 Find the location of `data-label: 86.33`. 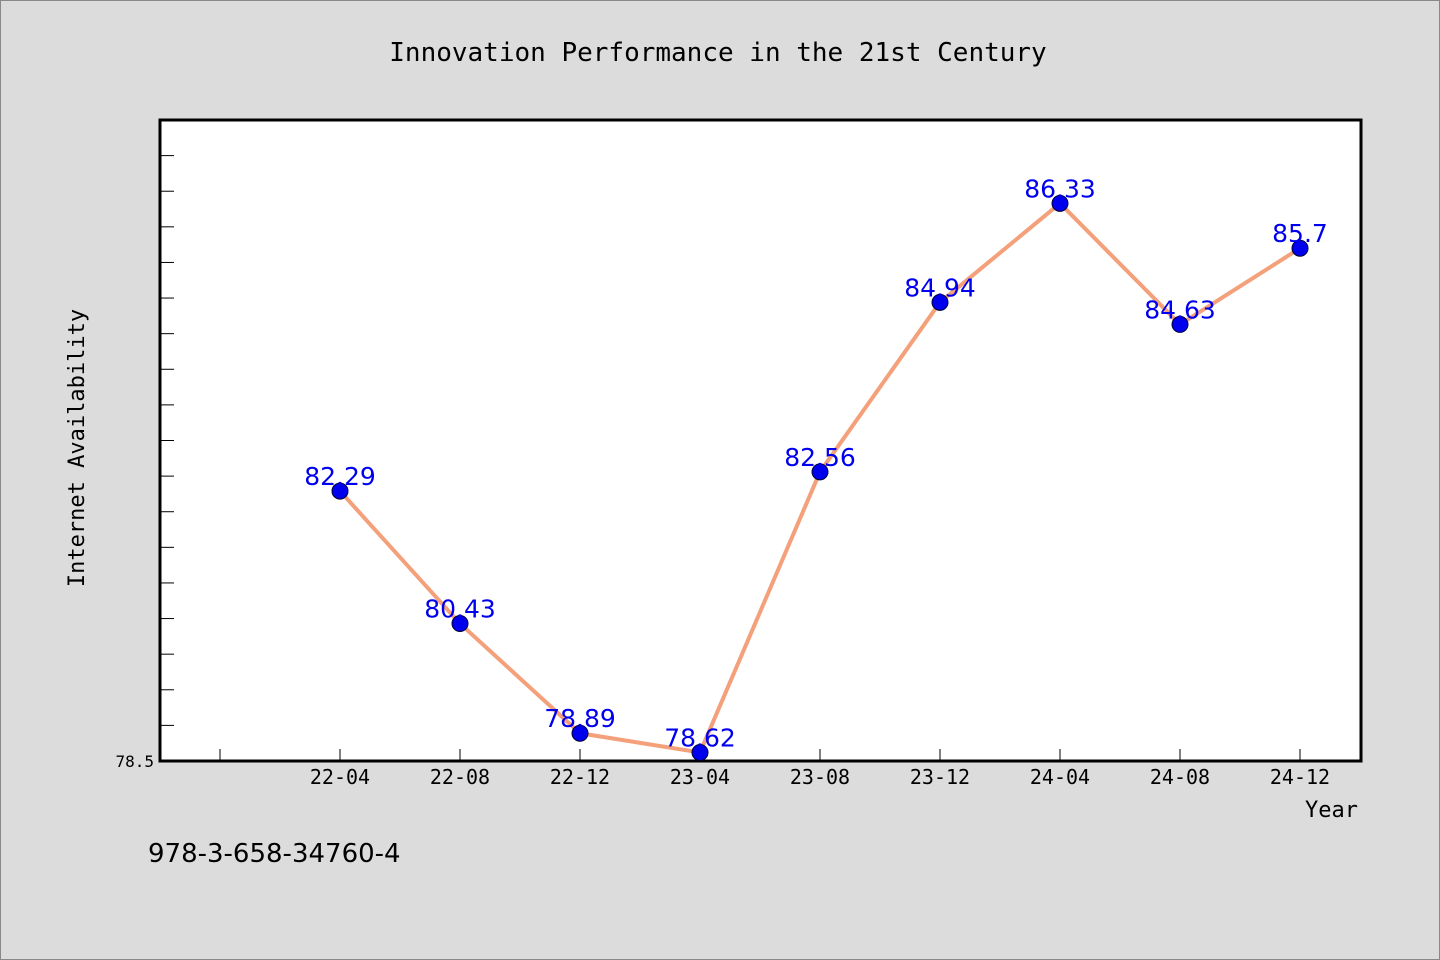

data-label: 86.33 is located at coordinates (1060, 188).